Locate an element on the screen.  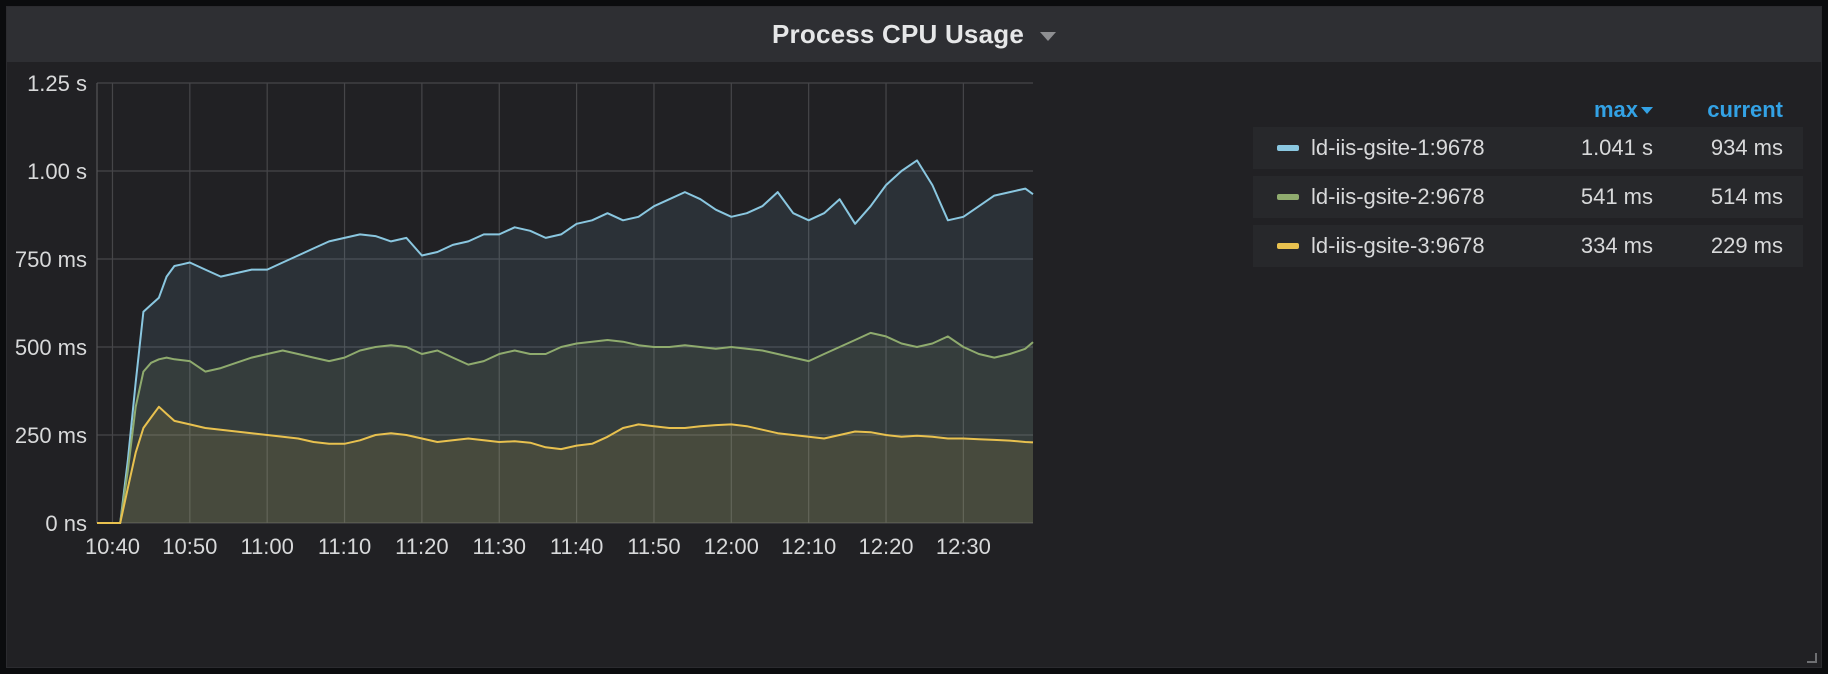
legend-series-current: 514 ms is located at coordinates (1746, 196).